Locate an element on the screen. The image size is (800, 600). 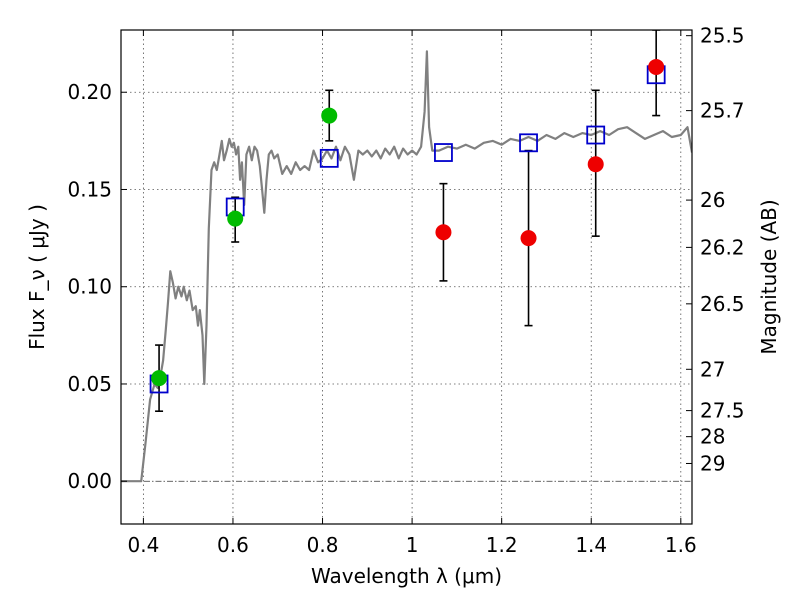
right-tick-label-3: 26.2 is located at coordinates (722, 247).